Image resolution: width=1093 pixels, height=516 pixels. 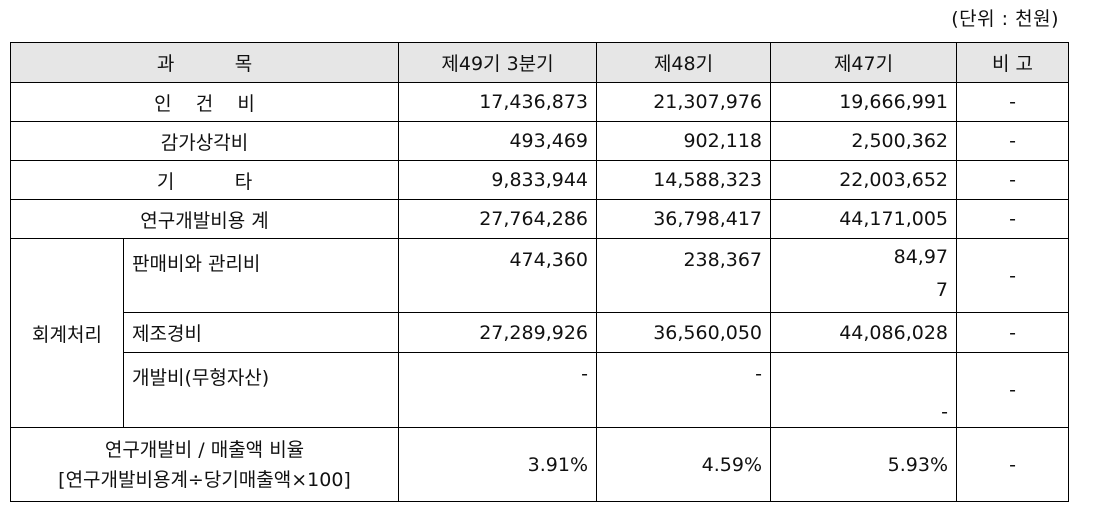 I want to click on header-q3-49th: 제49기 3분기, so click(x=498, y=62).